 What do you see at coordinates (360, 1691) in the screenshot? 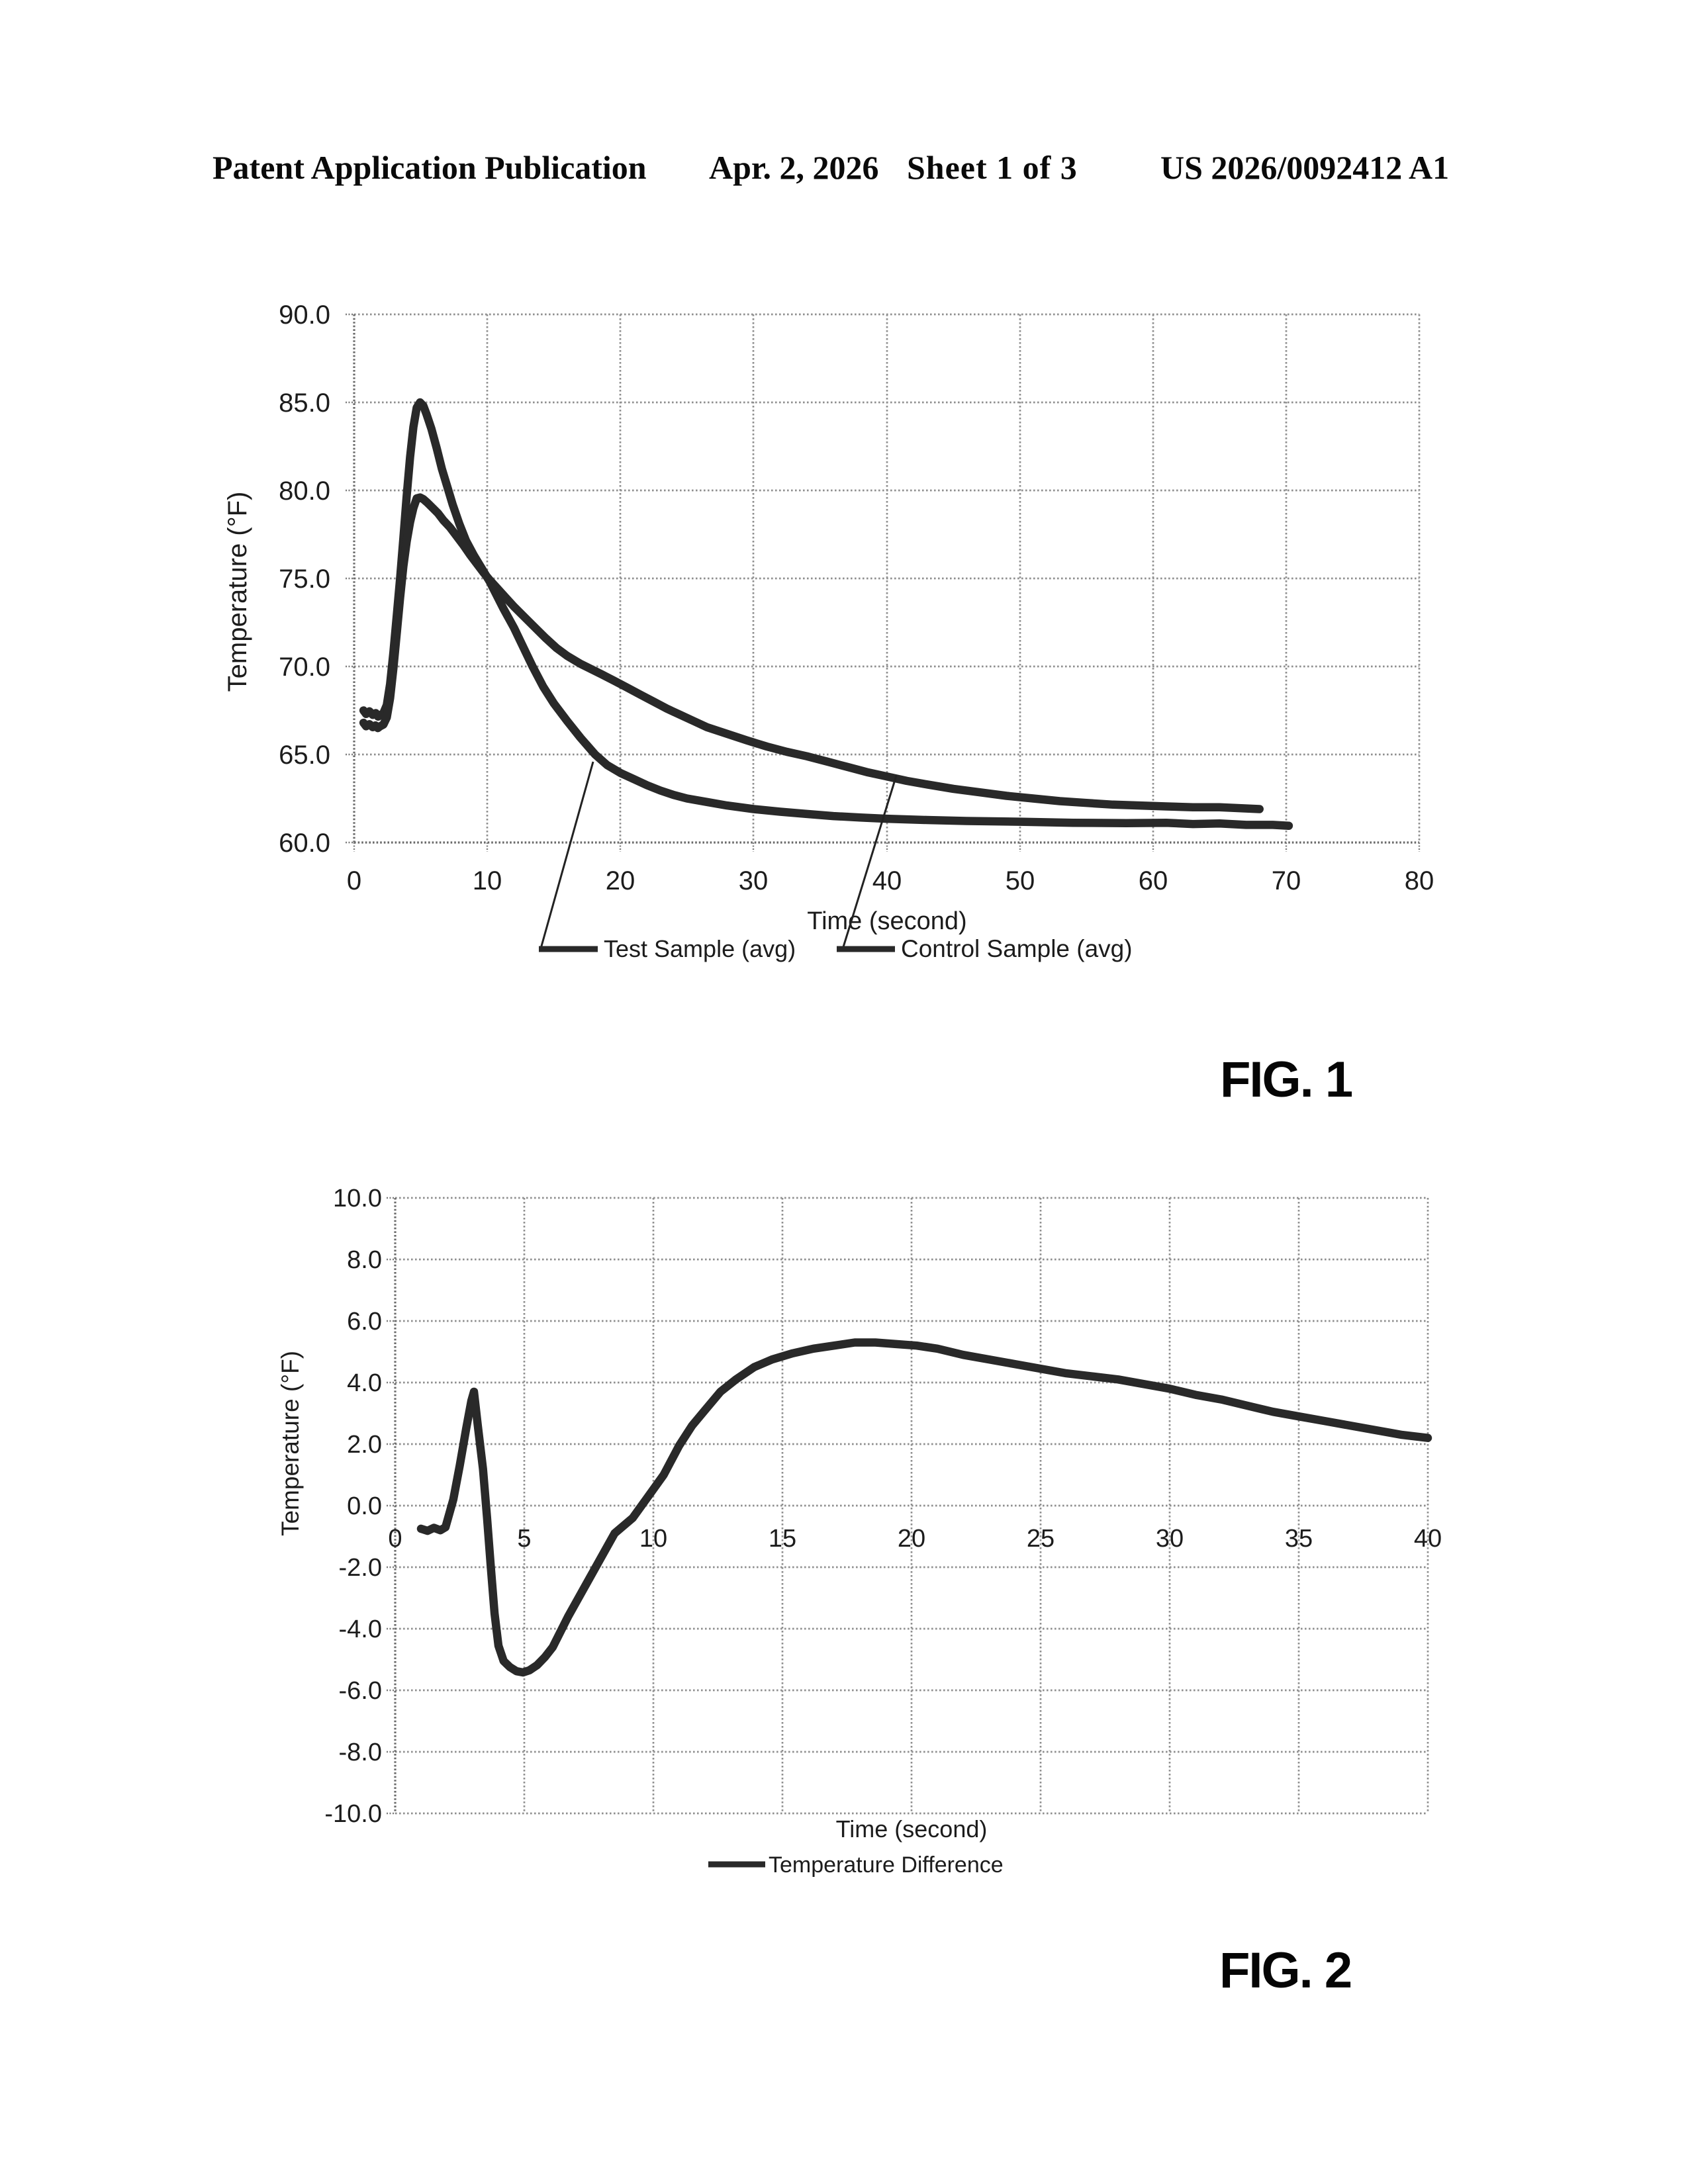
I see `svg-text: -6.0` at bounding box center [360, 1691].